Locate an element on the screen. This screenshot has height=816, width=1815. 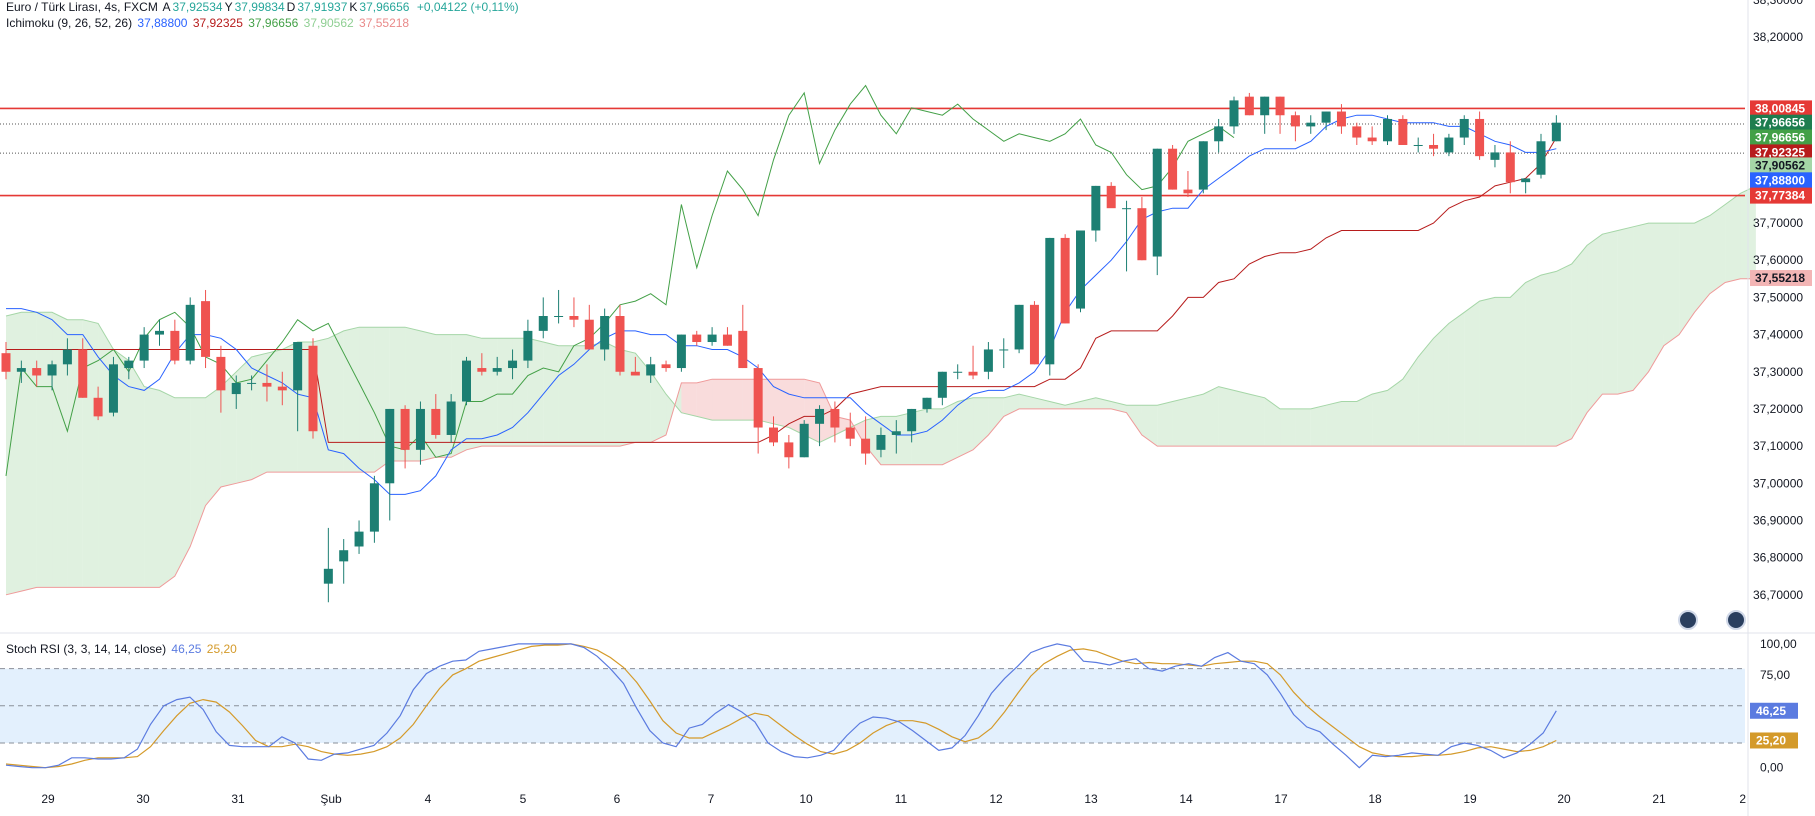
chikou-value: 37,96656 is located at coordinates (273, 23).